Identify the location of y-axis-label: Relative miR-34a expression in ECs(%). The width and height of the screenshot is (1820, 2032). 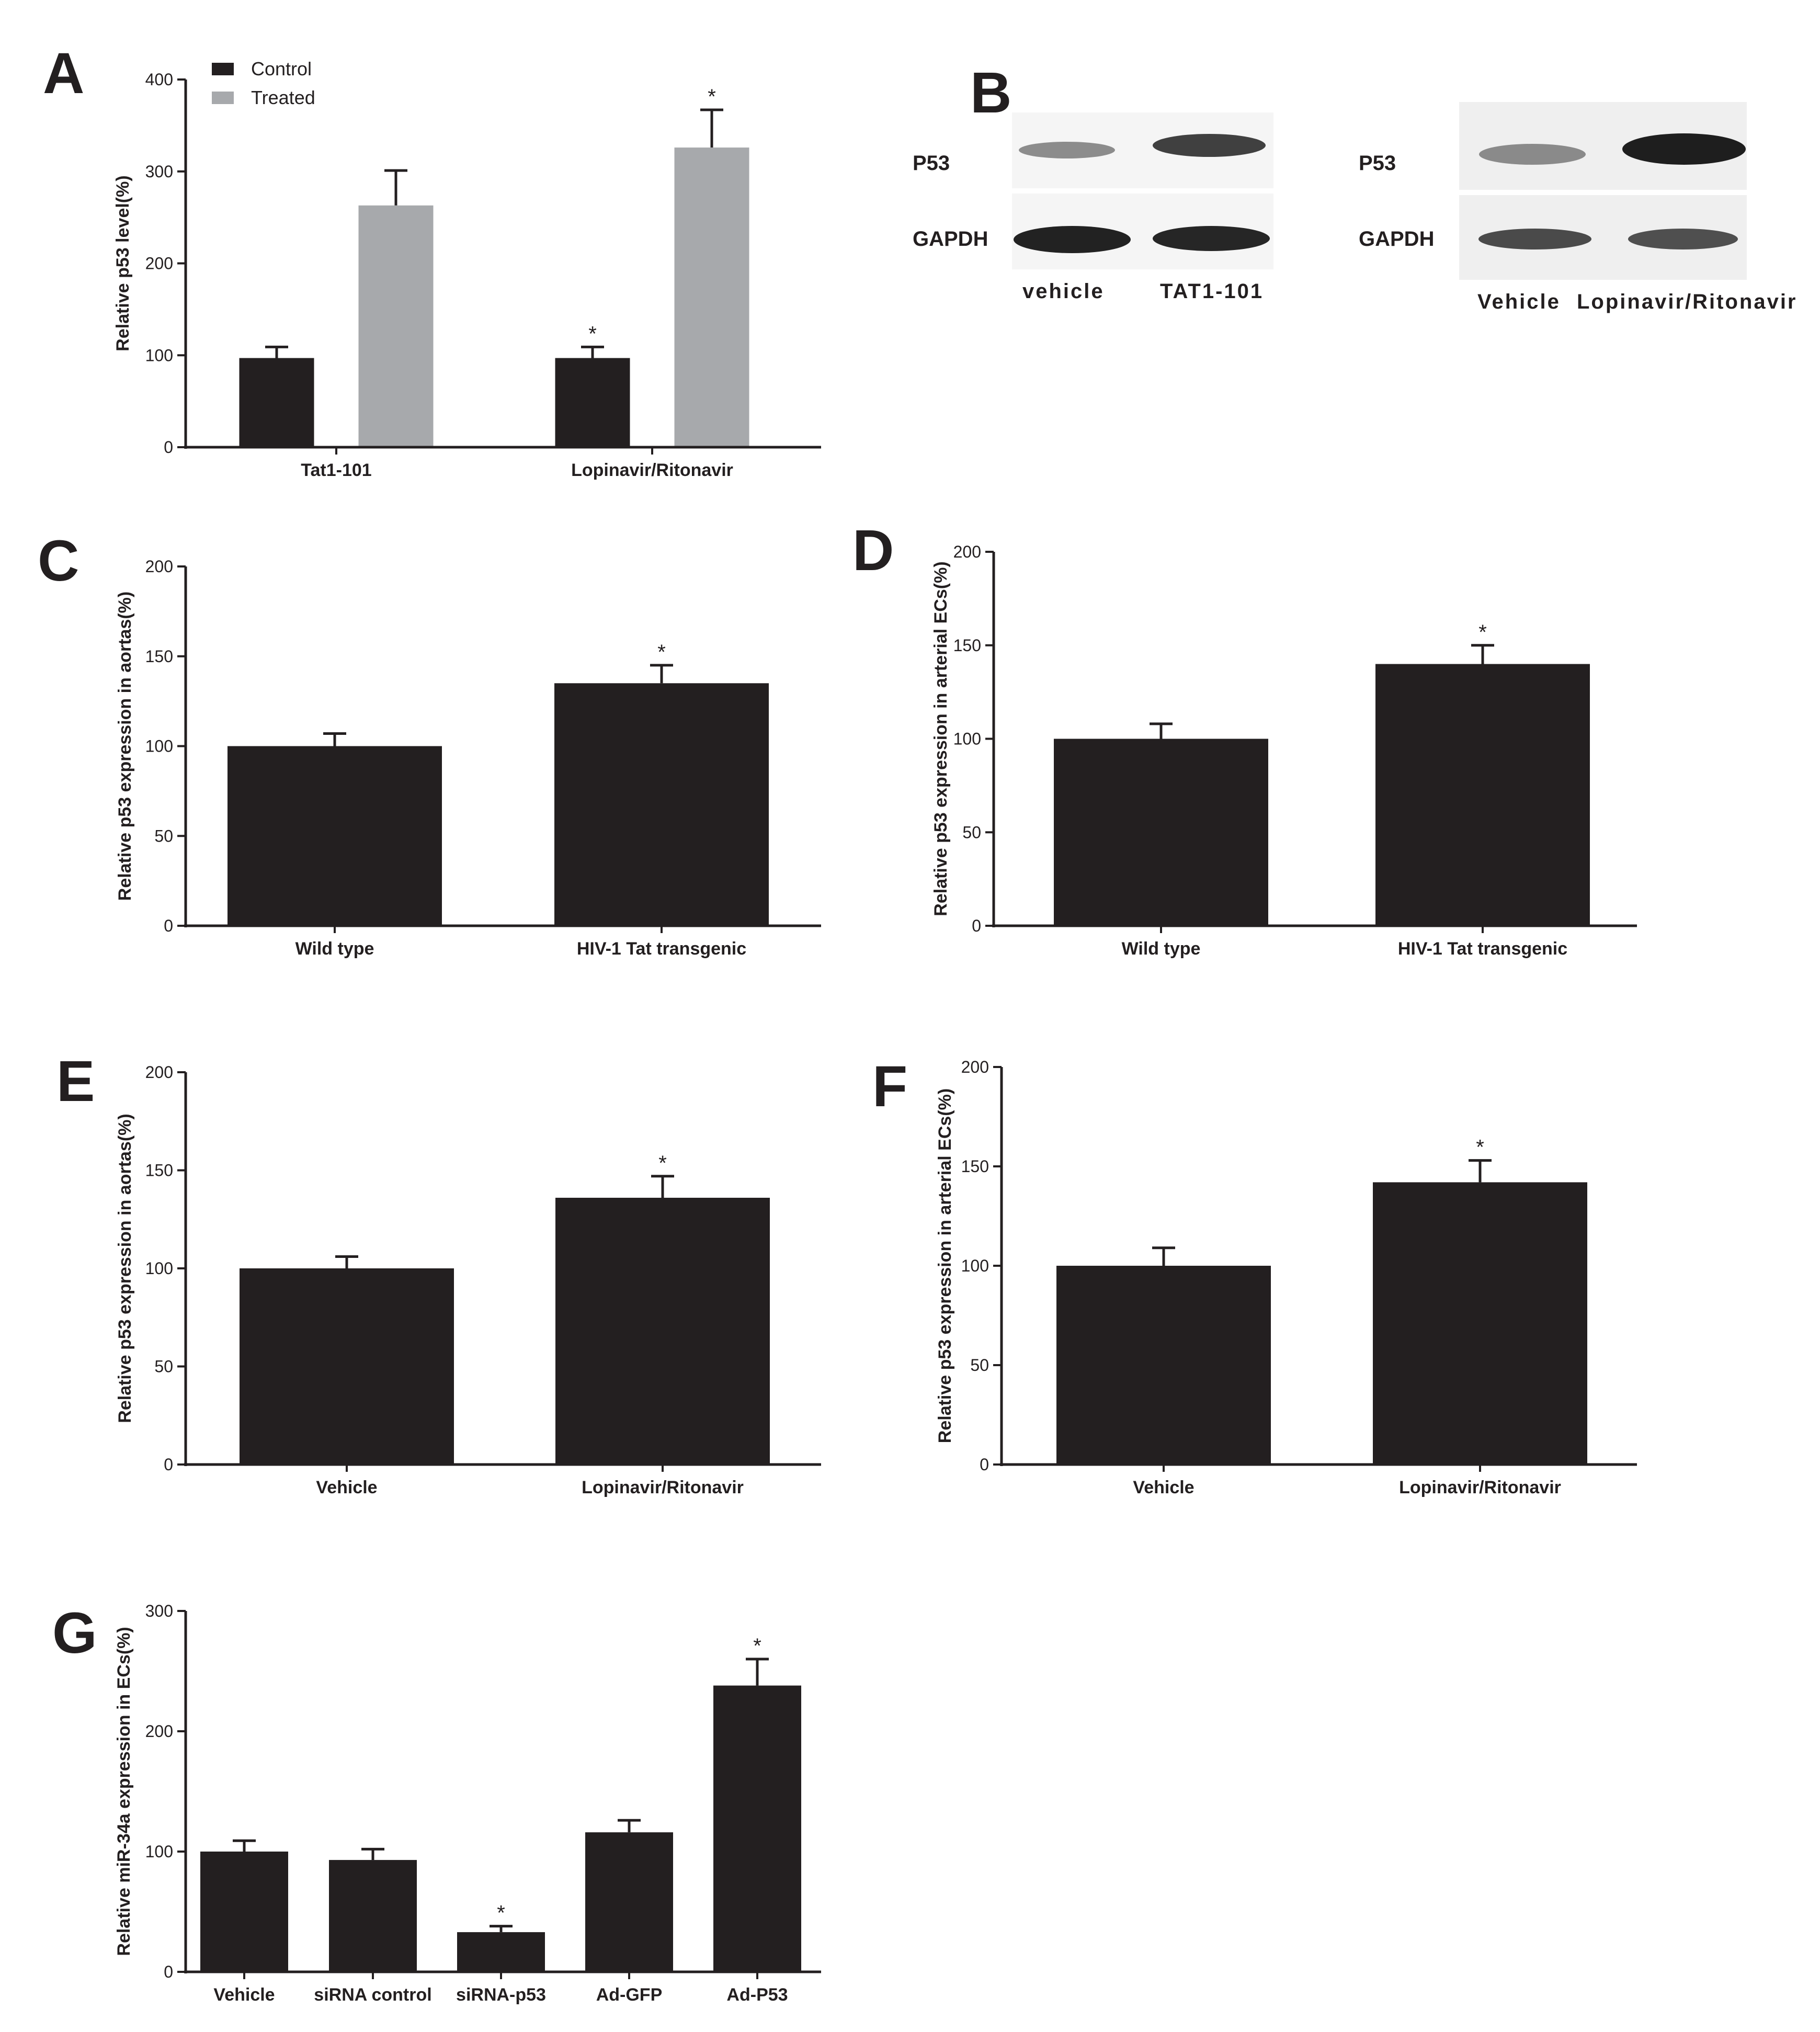
(124, 1792).